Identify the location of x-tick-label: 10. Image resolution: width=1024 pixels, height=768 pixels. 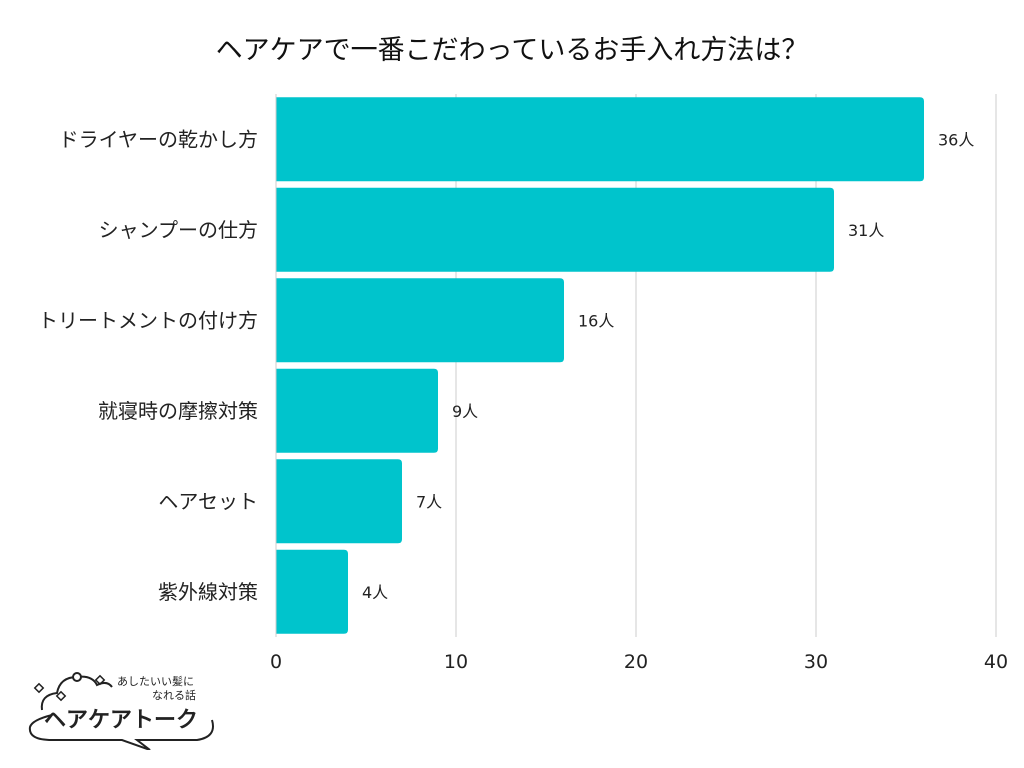
(456, 662).